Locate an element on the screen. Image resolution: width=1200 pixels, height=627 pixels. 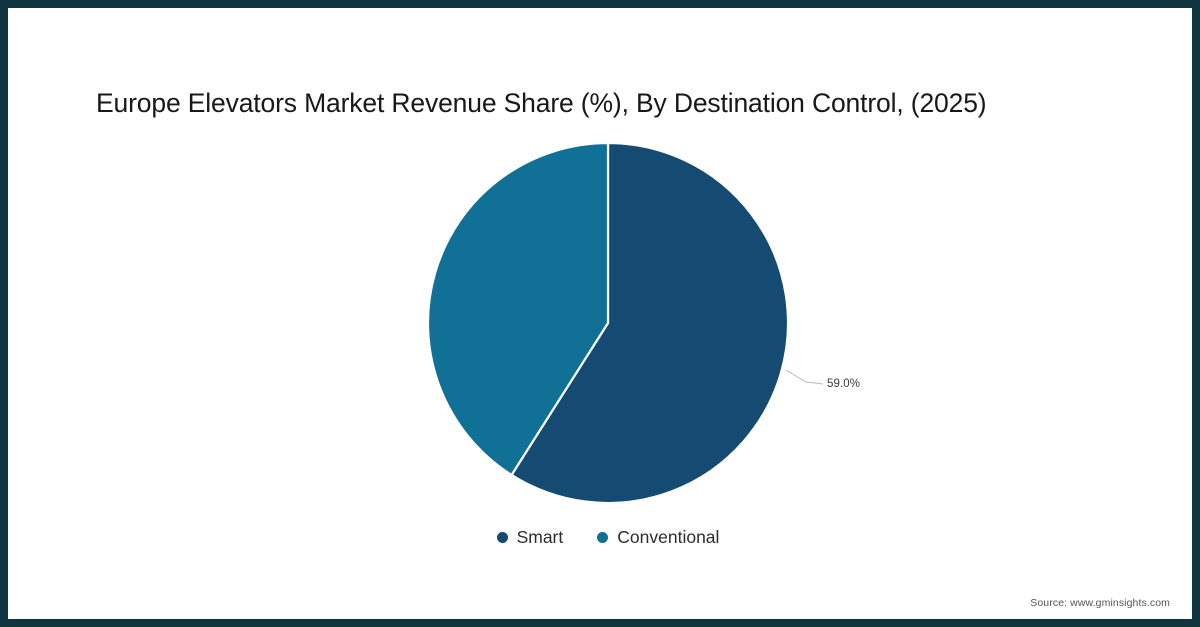
pie-slice-smart is located at coordinates (650, 323).